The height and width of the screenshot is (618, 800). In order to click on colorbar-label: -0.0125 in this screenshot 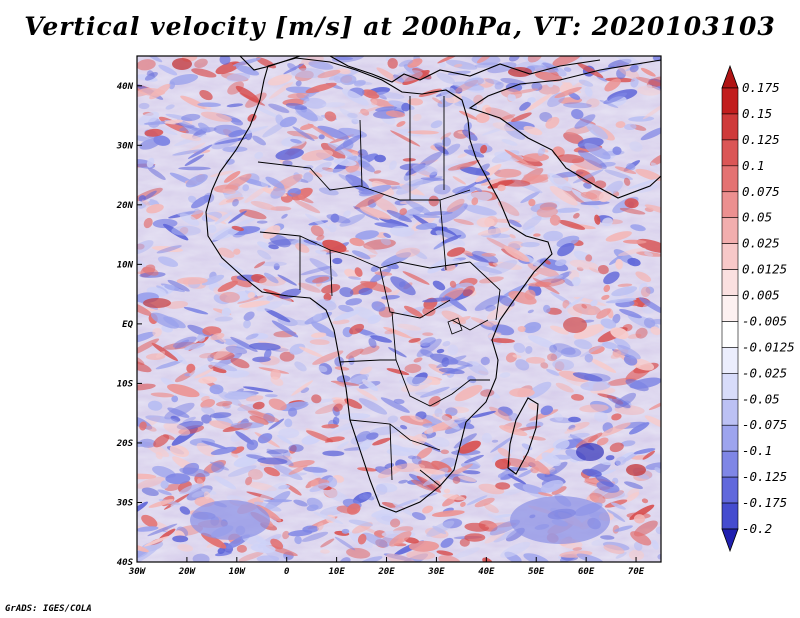, I will do `click(768, 346)`.